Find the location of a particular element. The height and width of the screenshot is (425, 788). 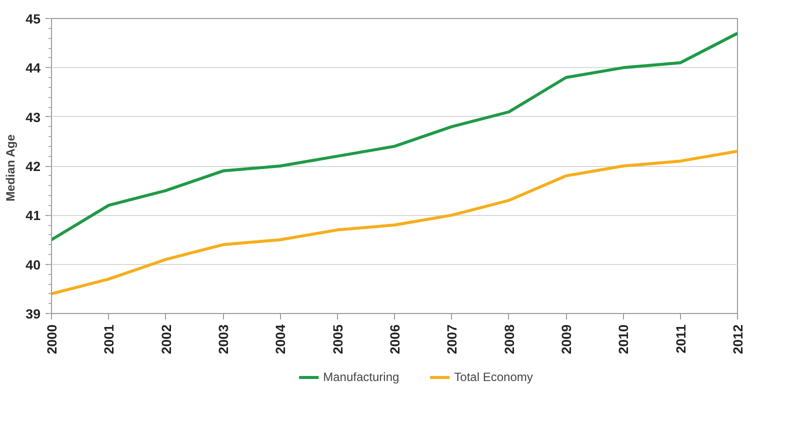

x-tick-label: 2009 is located at coordinates (566, 339).